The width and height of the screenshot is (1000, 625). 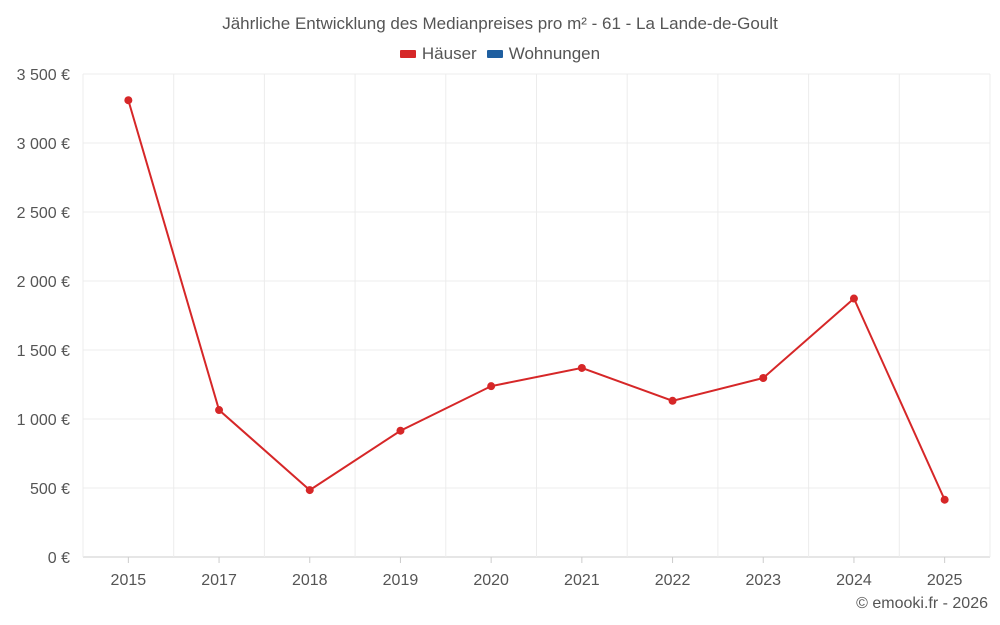 What do you see at coordinates (407, 54) in the screenshot?
I see `legend-swatch-houses` at bounding box center [407, 54].